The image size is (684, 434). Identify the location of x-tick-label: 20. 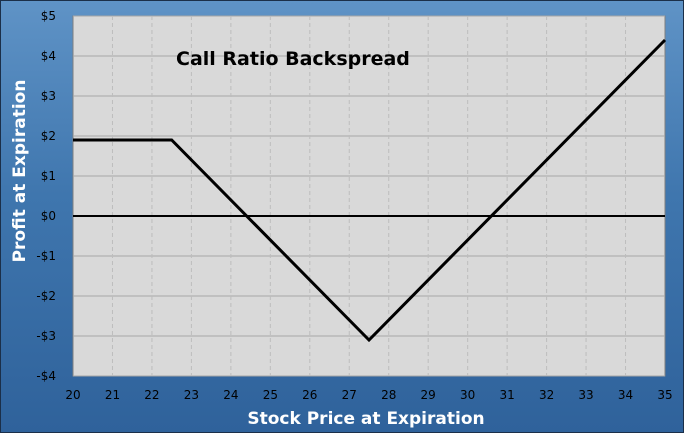
(72, 395).